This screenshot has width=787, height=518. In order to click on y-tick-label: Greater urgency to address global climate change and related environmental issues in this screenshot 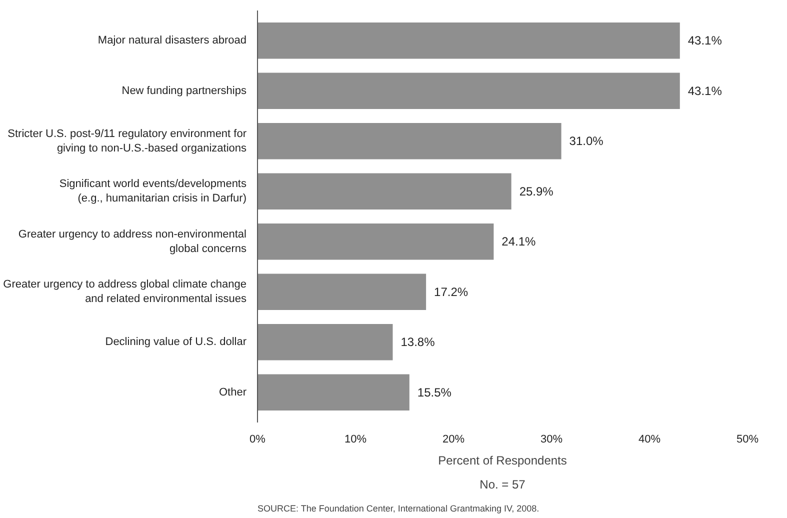, I will do `click(125, 292)`.